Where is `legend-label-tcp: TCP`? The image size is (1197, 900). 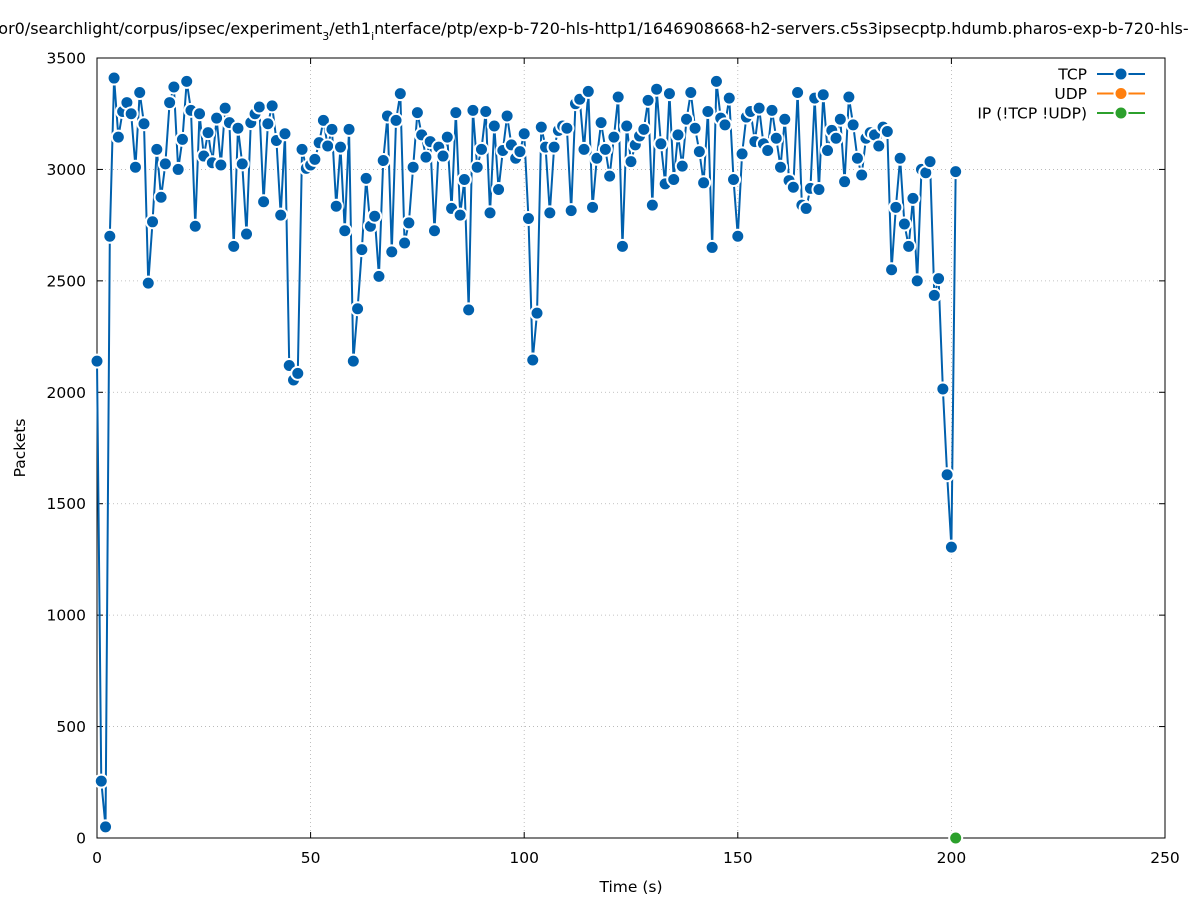 legend-label-tcp: TCP is located at coordinates (1072, 75).